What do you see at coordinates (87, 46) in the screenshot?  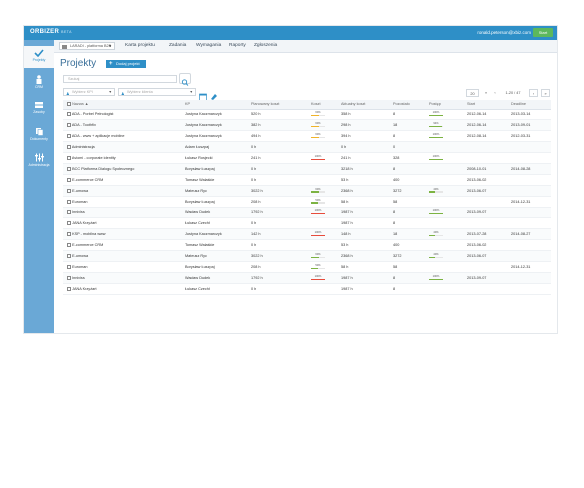 I see `project-select: LARADI - platforma B2B ▼` at bounding box center [87, 46].